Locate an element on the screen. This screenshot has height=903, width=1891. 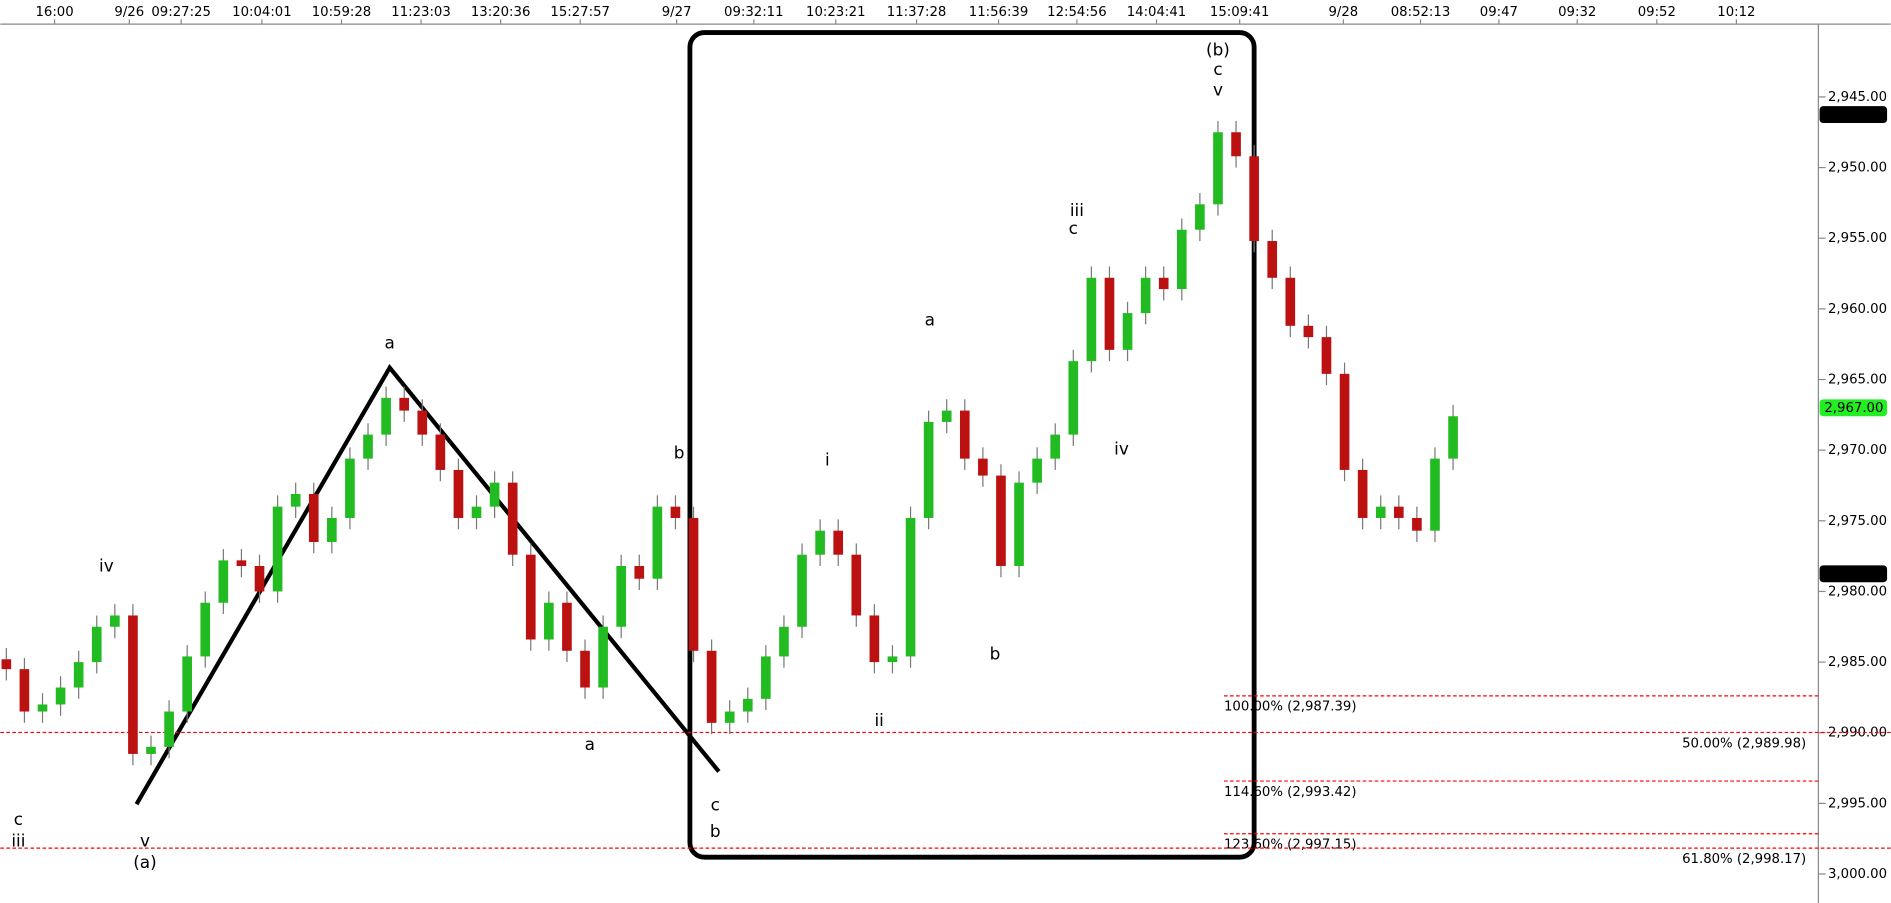
y-tick-label: 2,980.00 is located at coordinates (1857, 591).